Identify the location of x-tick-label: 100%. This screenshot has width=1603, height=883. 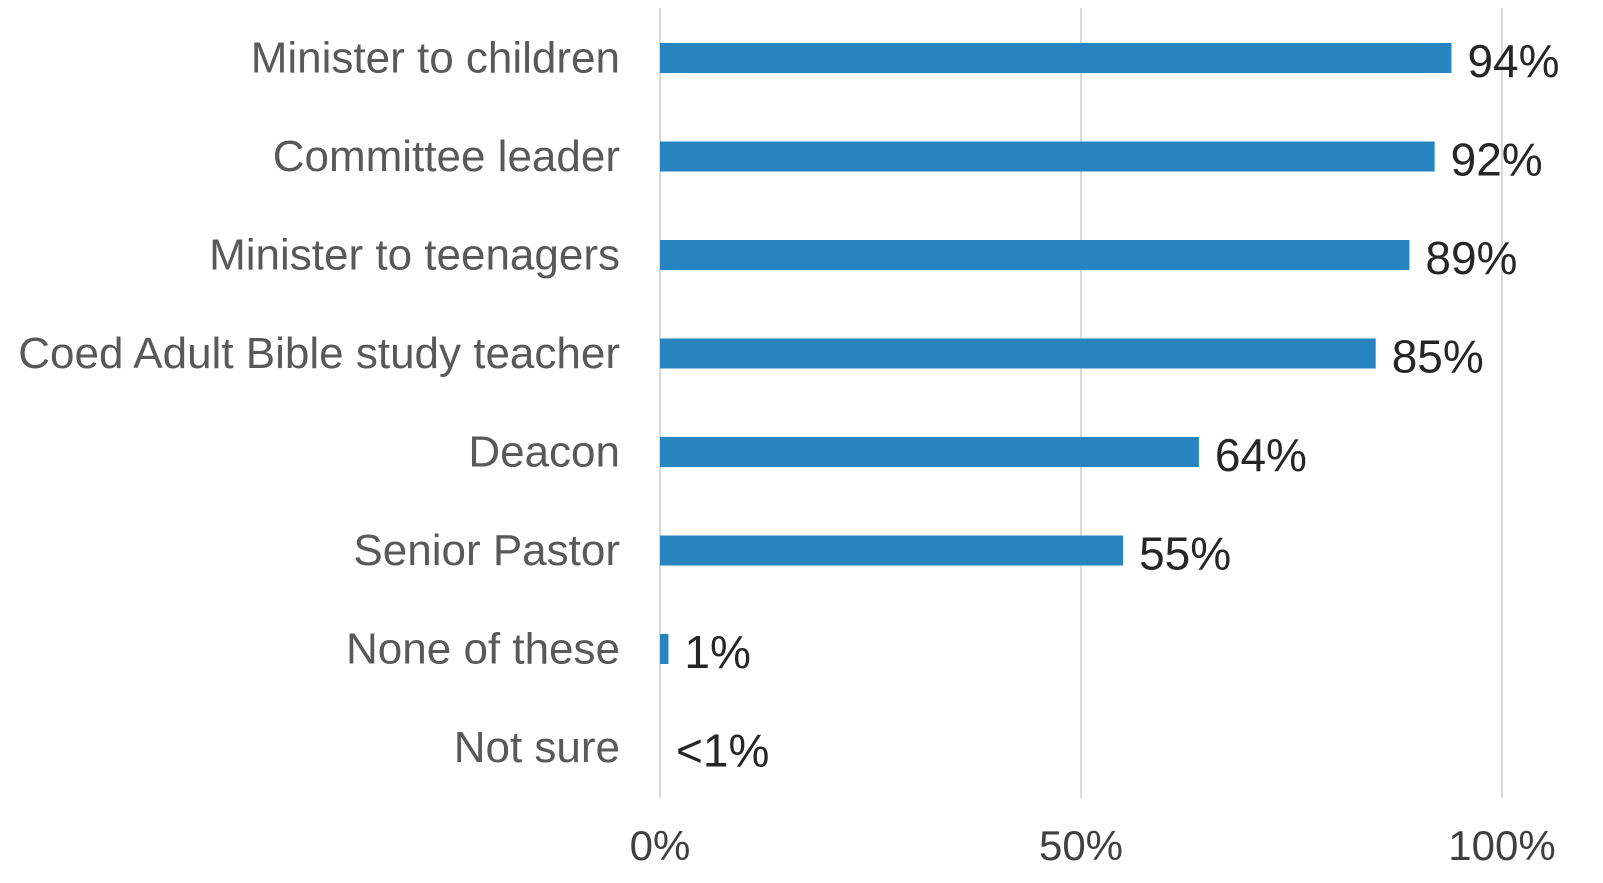
(1501, 845).